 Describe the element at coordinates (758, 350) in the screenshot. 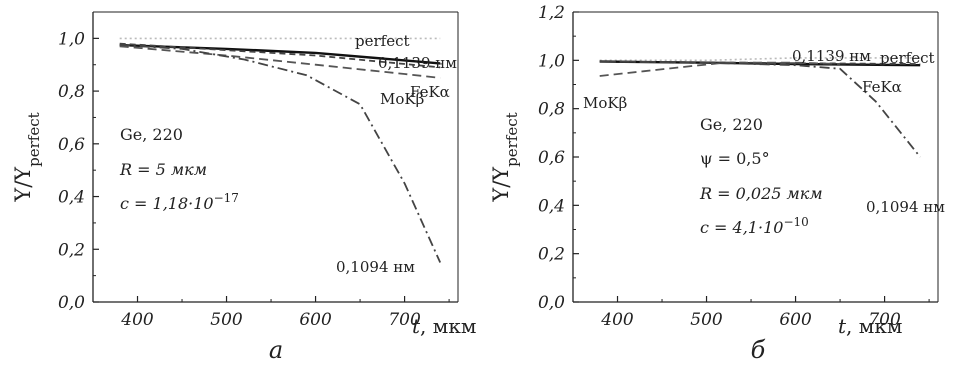

I see `panel-label-b: б` at that location.